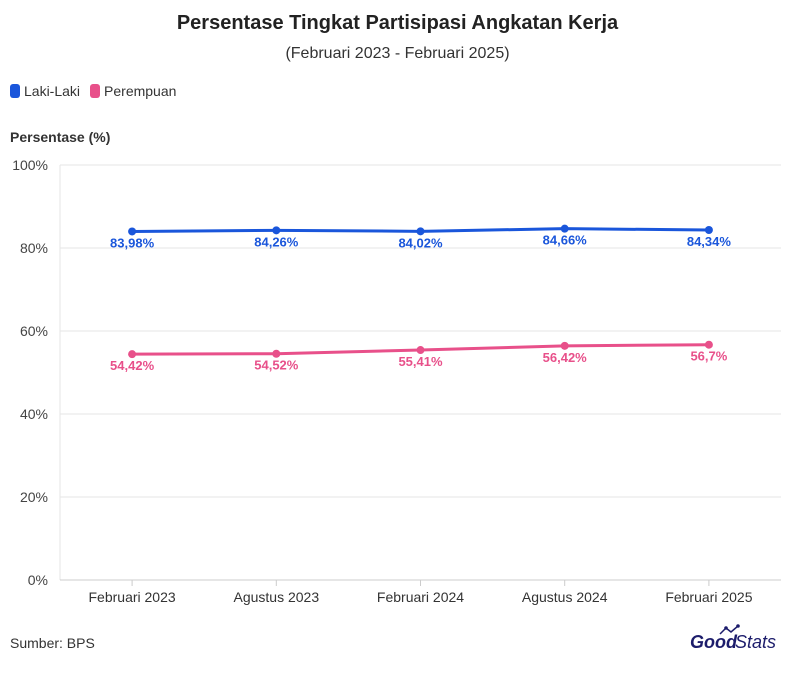  I want to click on data-label-perempuan: 55,41%, so click(420, 361).